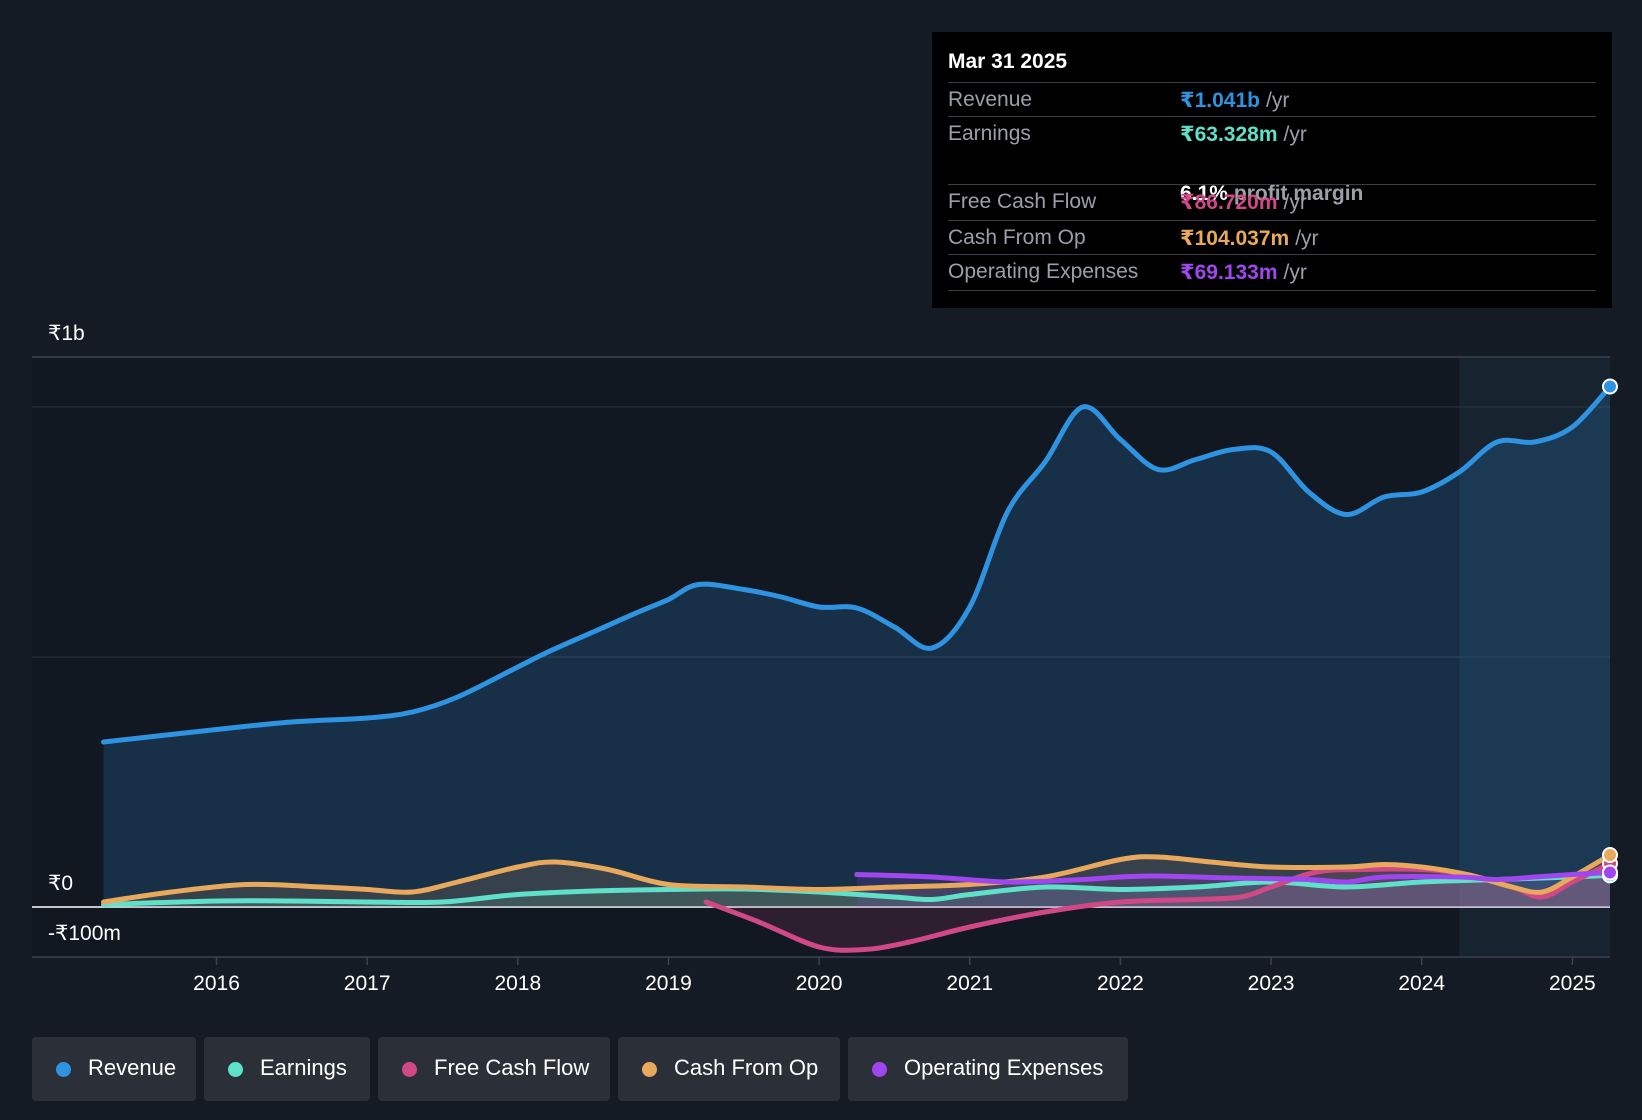  What do you see at coordinates (1421, 983) in the screenshot?
I see `x-tick-label: 2024` at bounding box center [1421, 983].